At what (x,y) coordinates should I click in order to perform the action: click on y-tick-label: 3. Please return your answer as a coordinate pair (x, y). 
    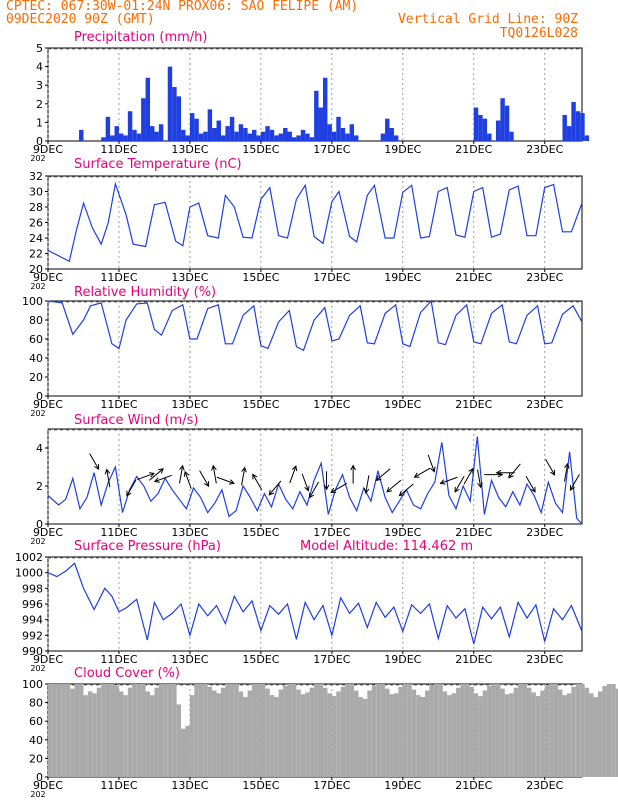
    Looking at the image, I should click on (39, 85).